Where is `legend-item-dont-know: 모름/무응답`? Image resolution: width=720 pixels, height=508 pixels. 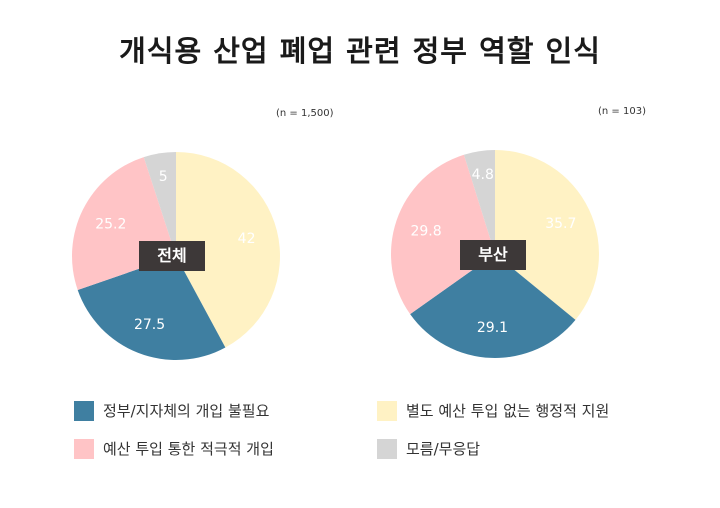 legend-item-dont-know: 모름/무응답 is located at coordinates (428, 448).